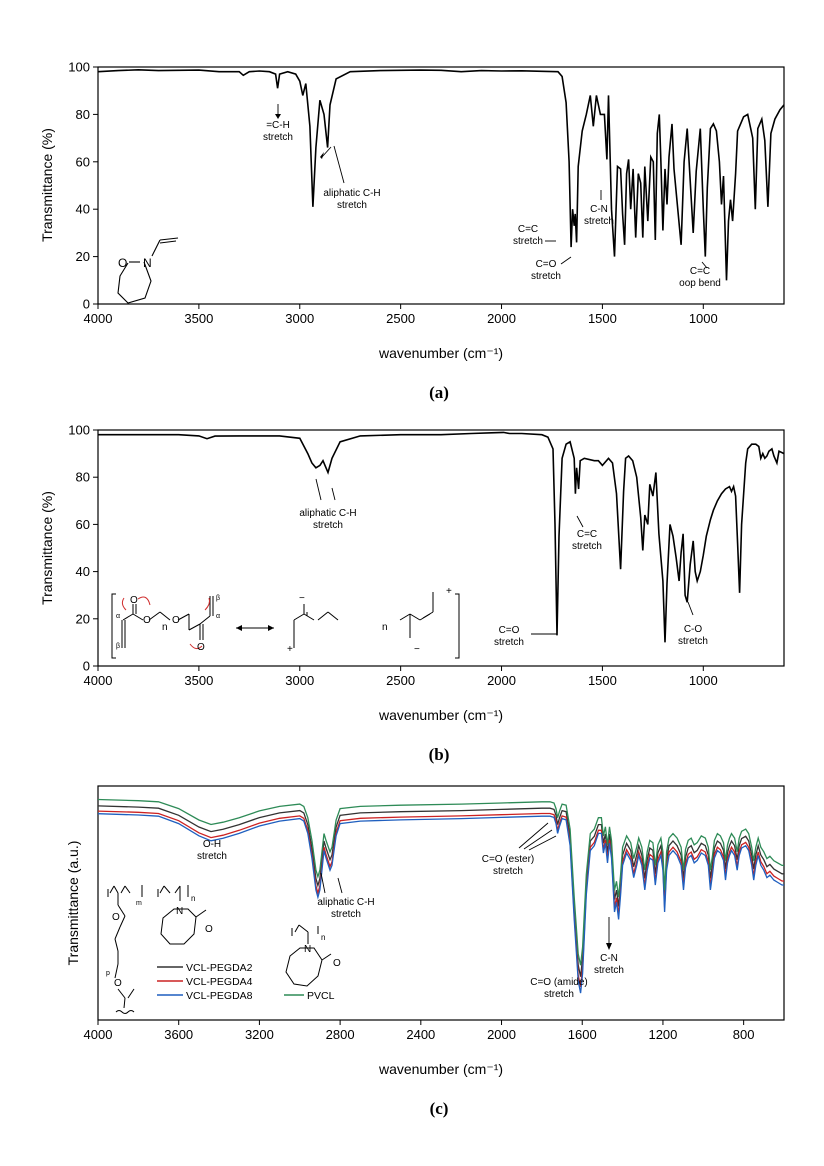 The width and height of the screenshot is (824, 1166). I want to click on x-tick-label: 1500, so click(602, 318).